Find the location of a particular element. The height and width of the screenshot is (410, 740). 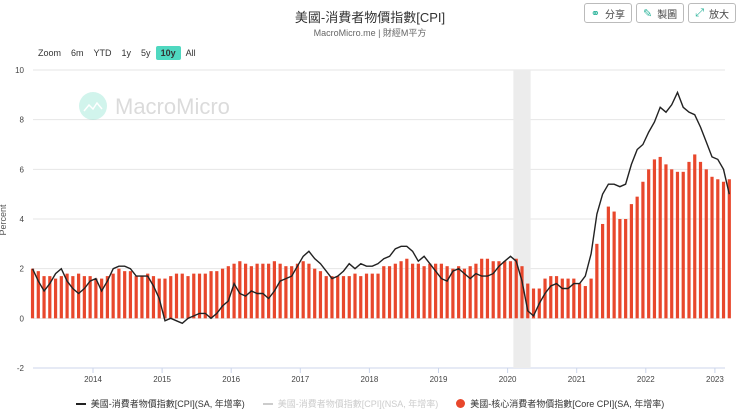

share-button: ⚭ 分享 is located at coordinates (607, 13).